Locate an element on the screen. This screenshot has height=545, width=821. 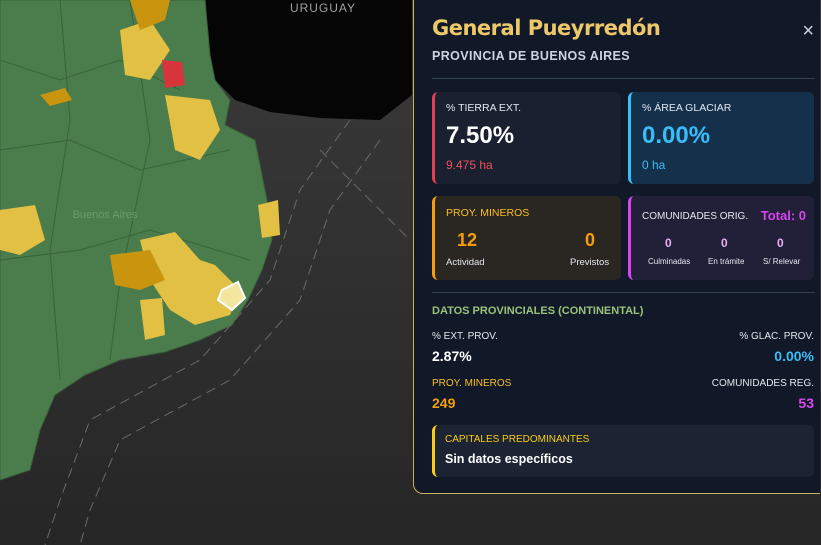
card-total: Total: 0 is located at coordinates (783, 215).